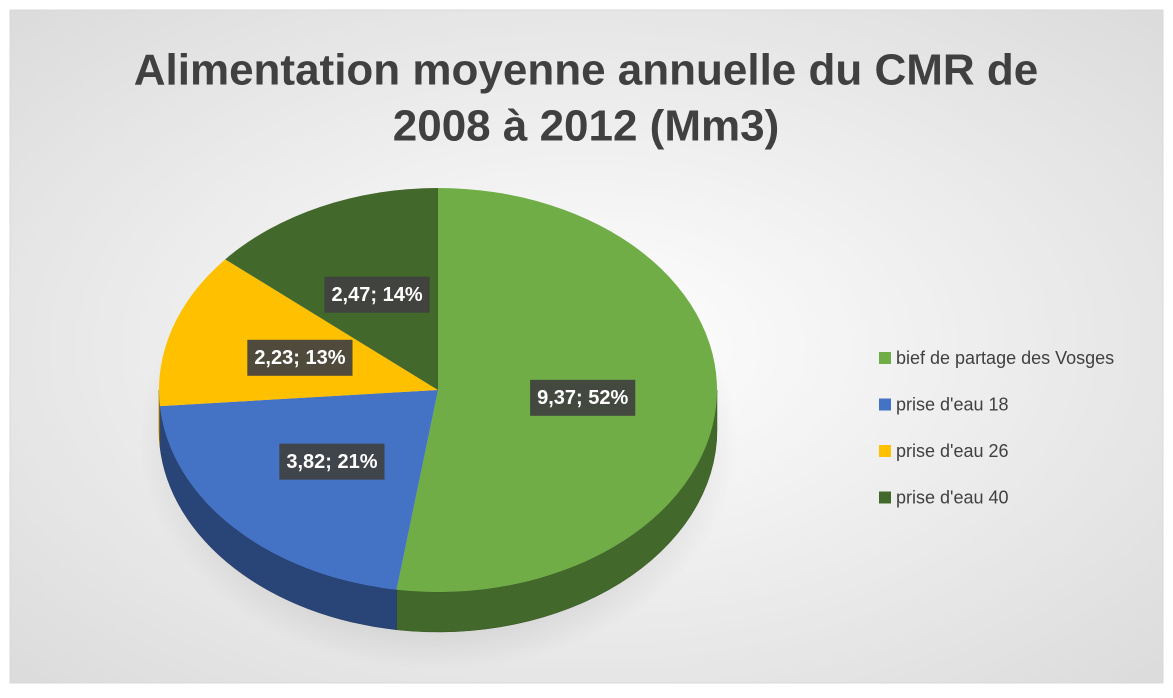 The image size is (1173, 698). Describe the element at coordinates (586, 126) in the screenshot. I see `chart-title: 2008 à 2012 (Mm3)` at that location.